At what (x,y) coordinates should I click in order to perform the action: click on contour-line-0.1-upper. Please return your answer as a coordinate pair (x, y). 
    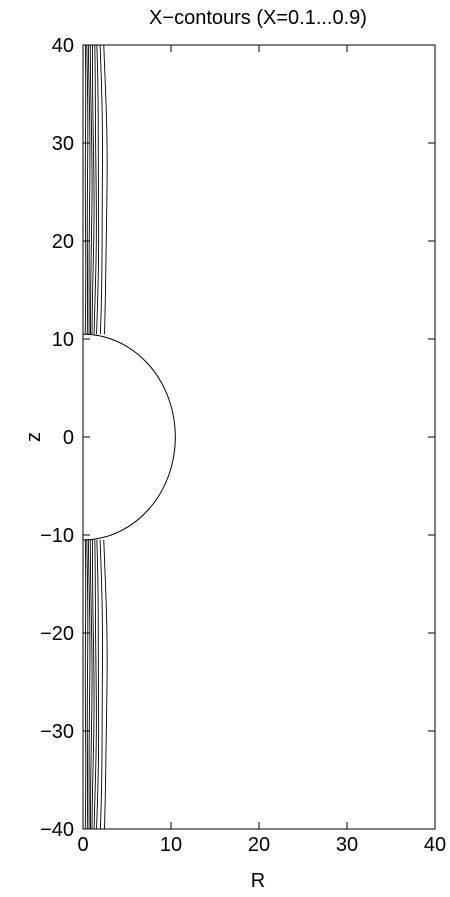
    Looking at the image, I should click on (85, 189).